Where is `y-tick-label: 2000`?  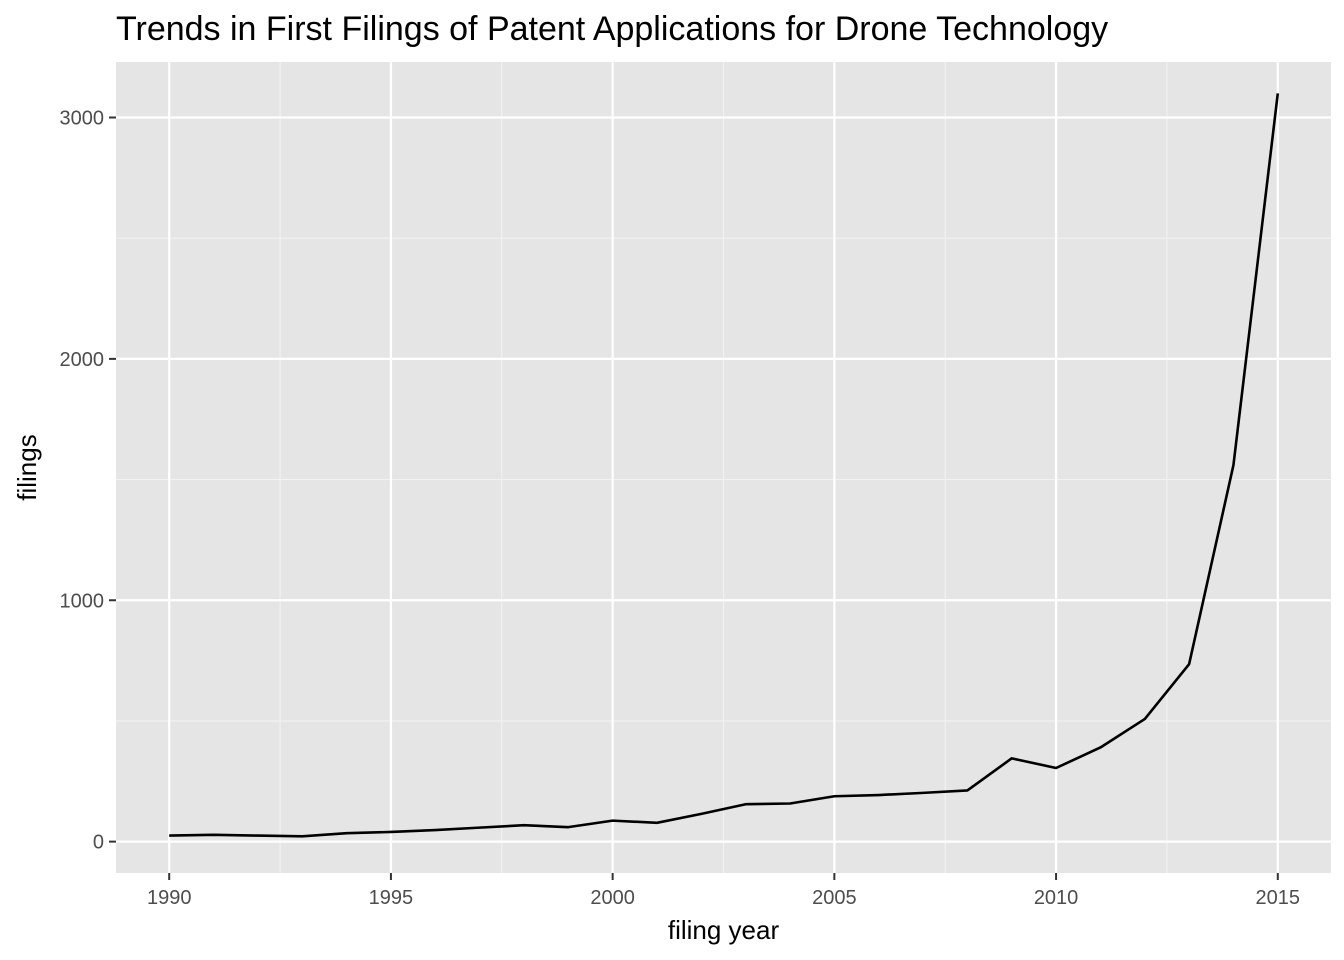 y-tick-label: 2000 is located at coordinates (82, 360).